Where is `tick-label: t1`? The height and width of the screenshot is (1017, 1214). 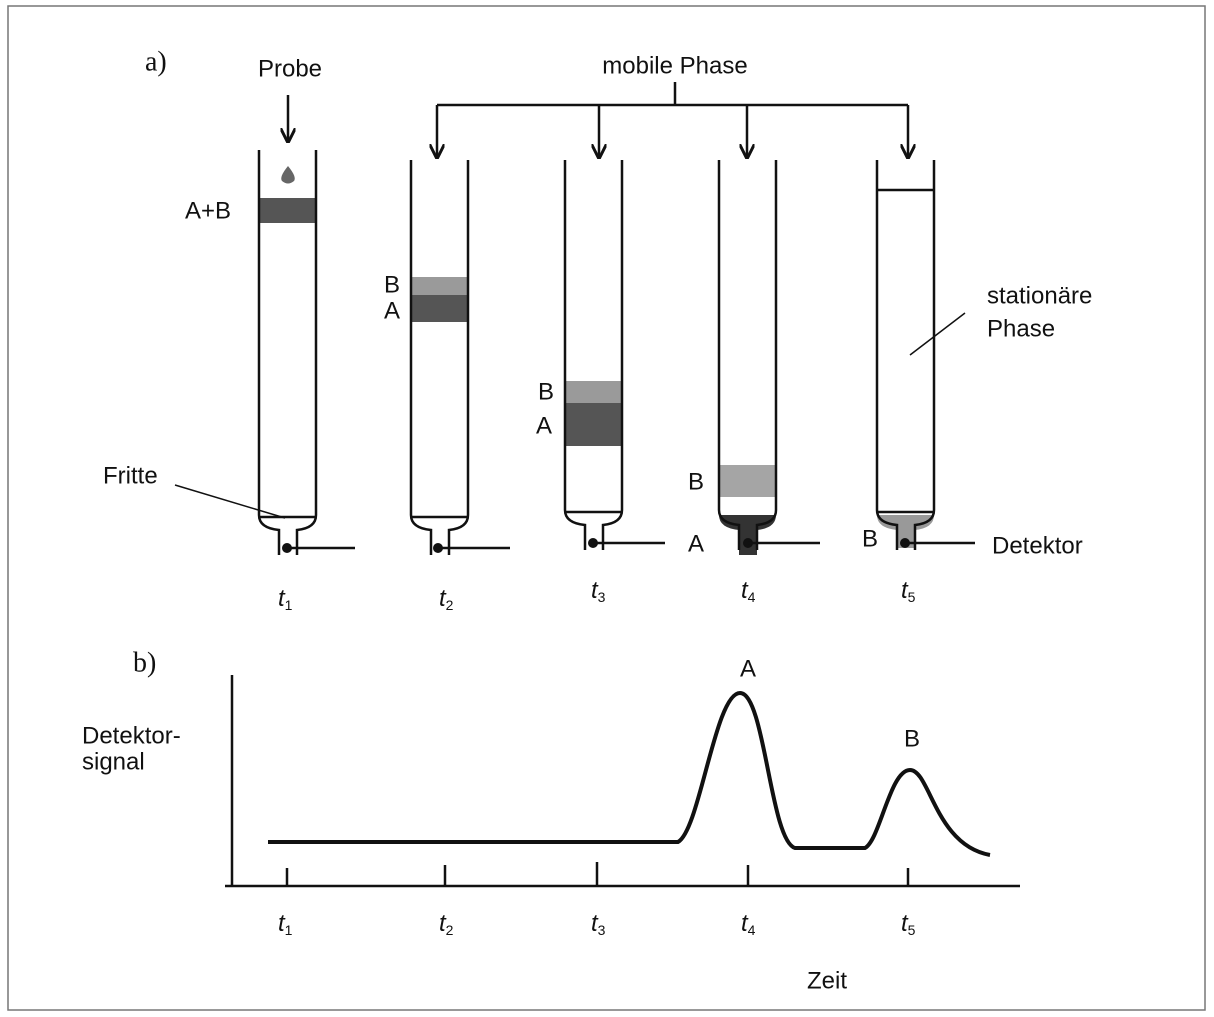 tick-label: t1 is located at coordinates (285, 923).